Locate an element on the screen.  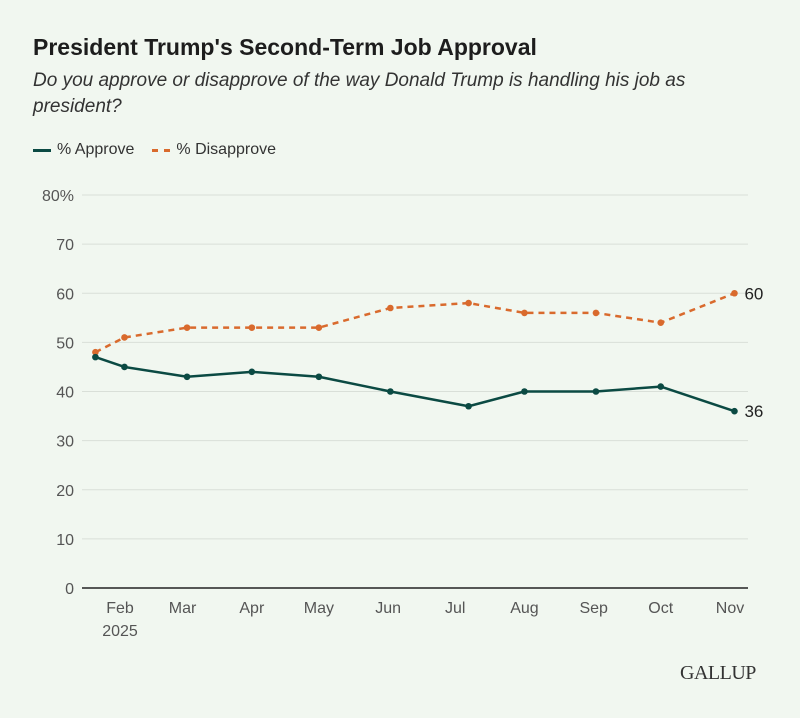
series-line-disapprove is located at coordinates (414, 323).